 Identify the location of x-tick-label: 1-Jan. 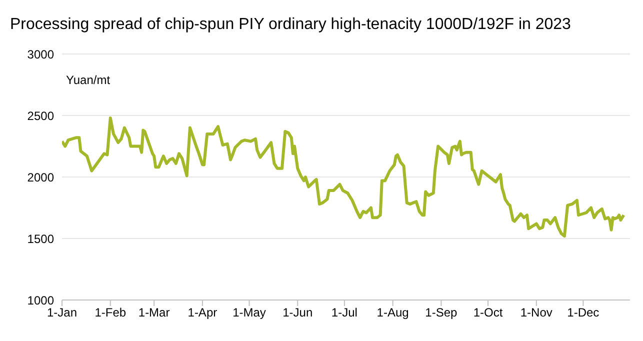
(62, 313).